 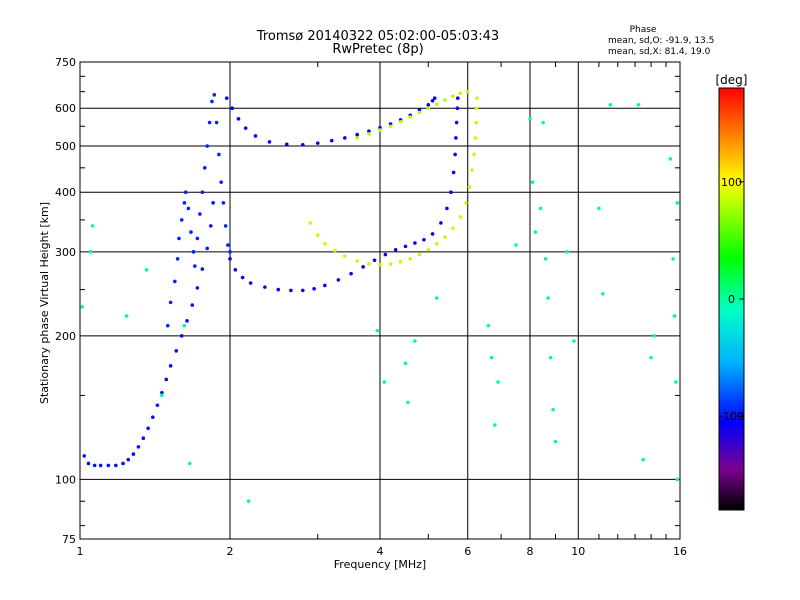 What do you see at coordinates (530, 551) in the screenshot?
I see `x-tick-label: 8` at bounding box center [530, 551].